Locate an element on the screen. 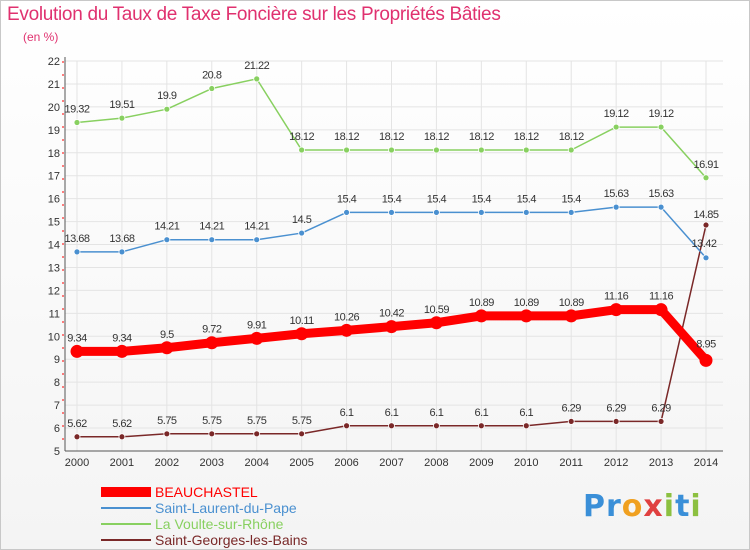  logo-letter: i is located at coordinates (696, 506).